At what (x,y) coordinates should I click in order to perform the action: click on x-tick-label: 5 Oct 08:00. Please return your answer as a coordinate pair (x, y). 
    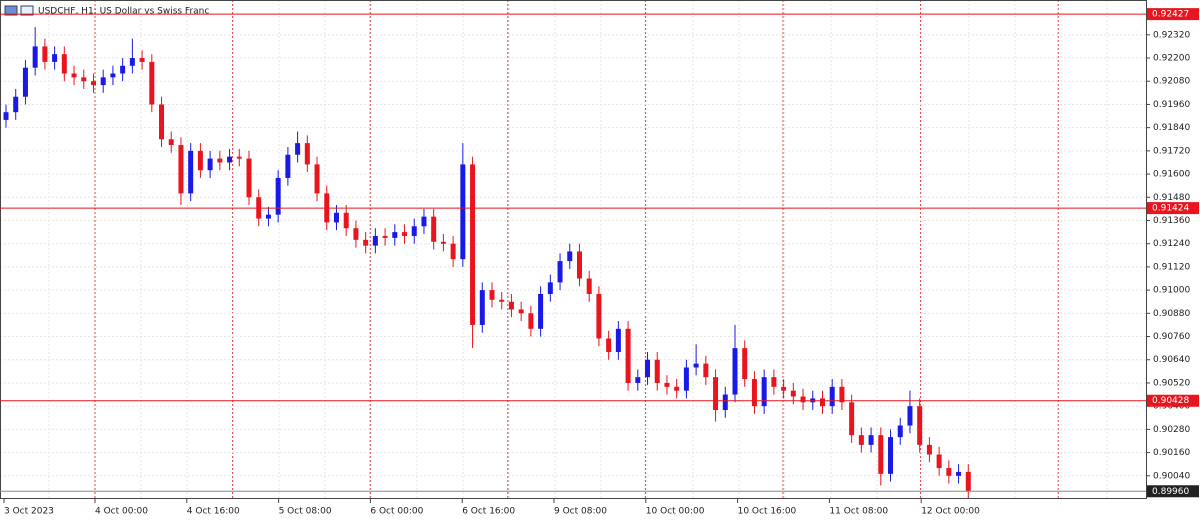
    Looking at the image, I should click on (305, 512).